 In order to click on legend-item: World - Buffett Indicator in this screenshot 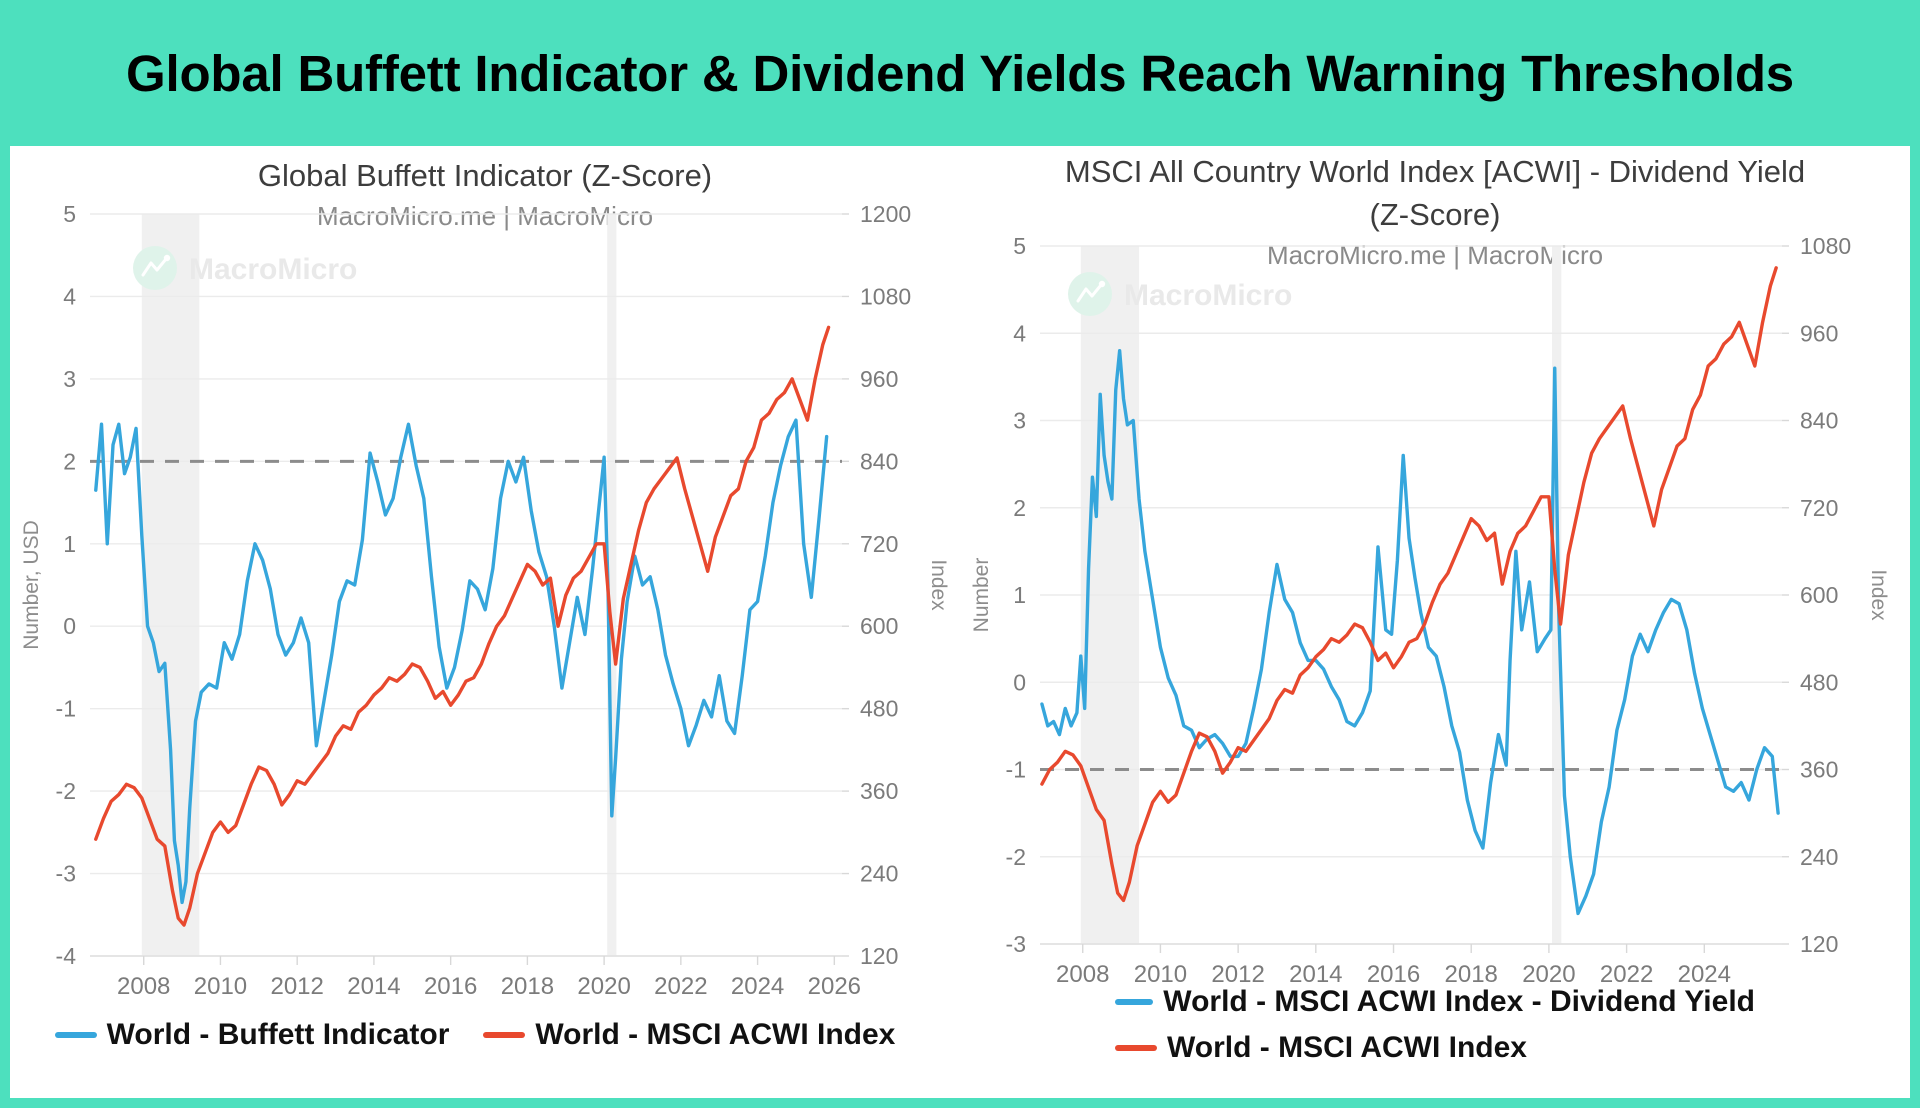, I will do `click(252, 1035)`.